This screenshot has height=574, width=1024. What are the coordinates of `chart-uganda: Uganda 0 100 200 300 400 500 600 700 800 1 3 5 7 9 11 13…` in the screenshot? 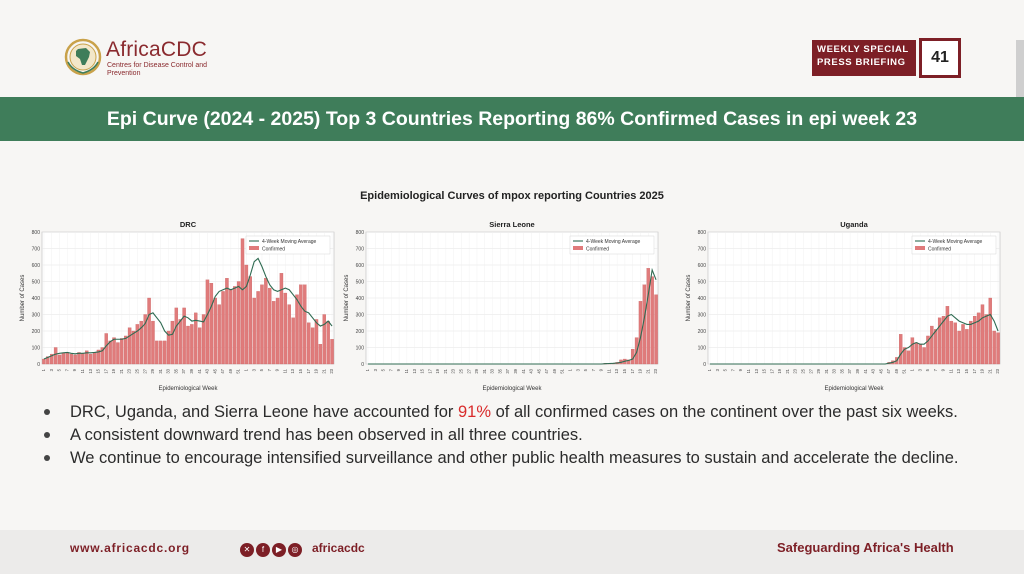 It's located at (844, 306).